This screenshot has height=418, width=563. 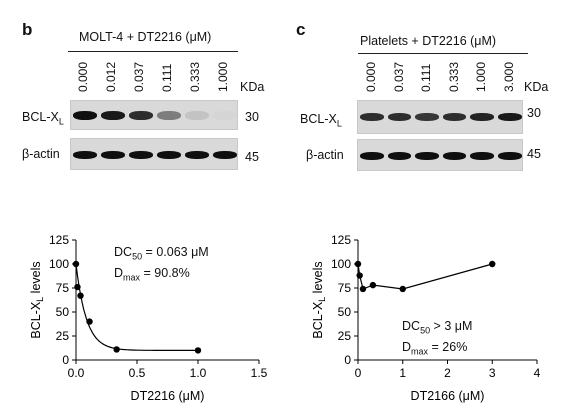 I want to click on x-axis-label: DT2166 (μM), so click(x=448, y=396).